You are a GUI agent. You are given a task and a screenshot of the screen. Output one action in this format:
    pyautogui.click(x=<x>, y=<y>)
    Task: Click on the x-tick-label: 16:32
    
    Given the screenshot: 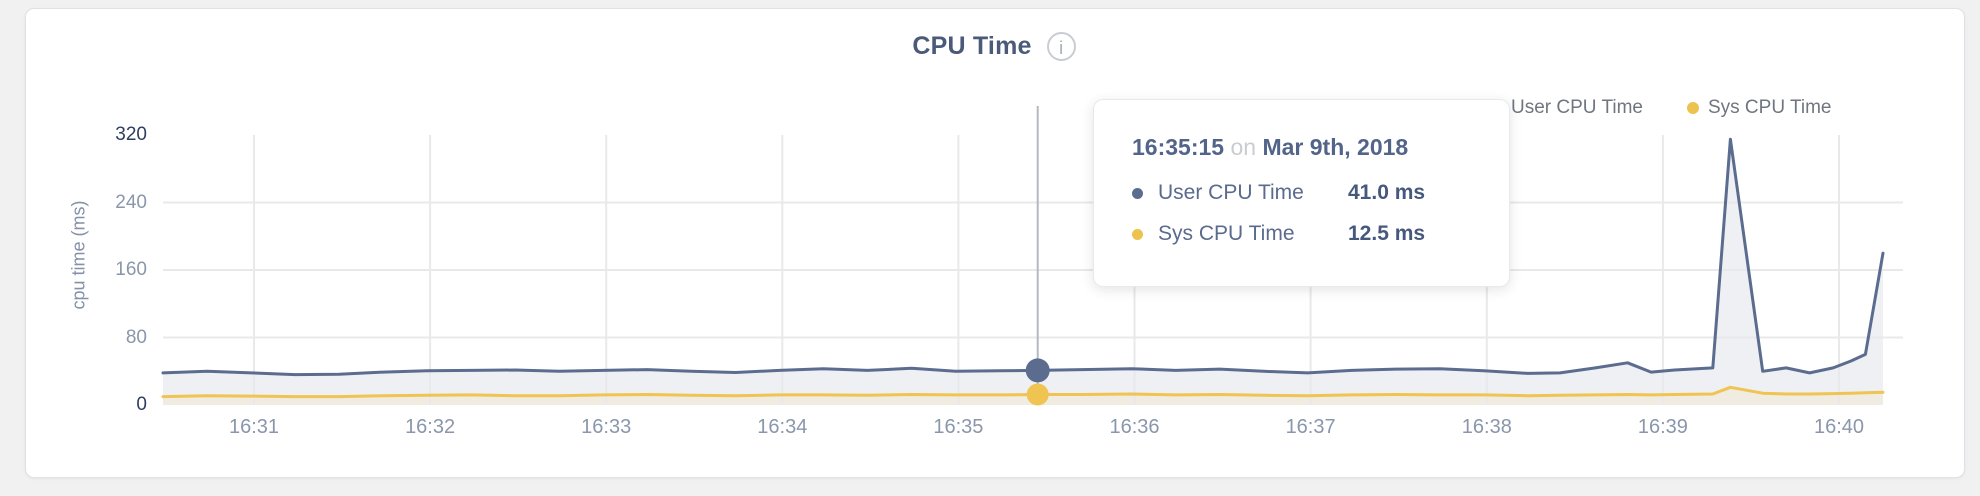 What is the action you would take?
    pyautogui.click(x=430, y=427)
    